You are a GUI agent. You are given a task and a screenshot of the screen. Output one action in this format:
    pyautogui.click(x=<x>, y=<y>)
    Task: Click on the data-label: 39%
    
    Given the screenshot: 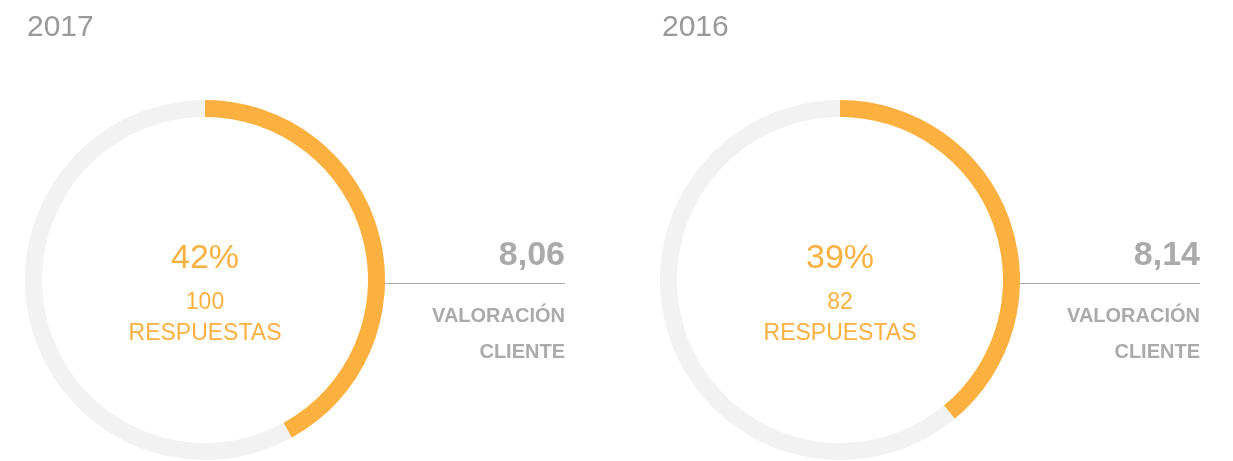 What is the action you would take?
    pyautogui.click(x=840, y=256)
    